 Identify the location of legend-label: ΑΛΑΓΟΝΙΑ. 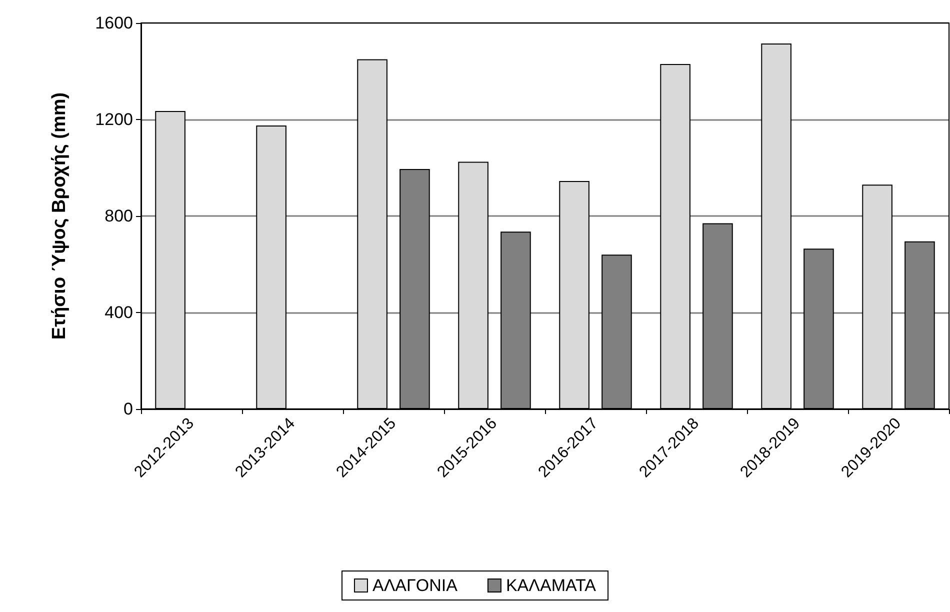
(415, 585).